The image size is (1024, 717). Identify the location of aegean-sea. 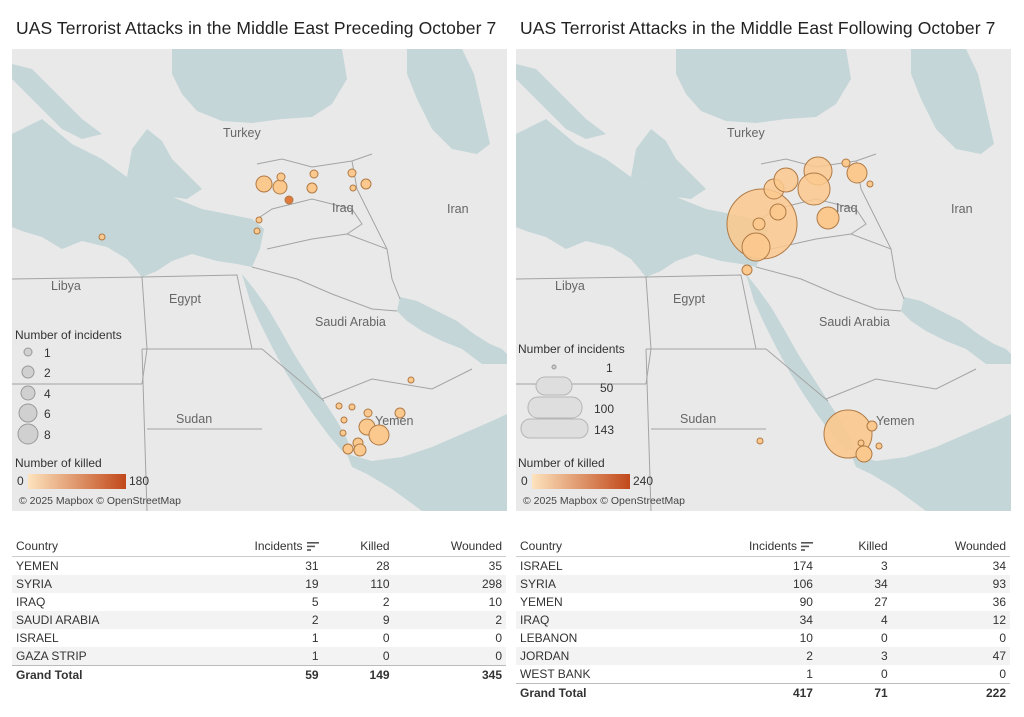
(164, 164).